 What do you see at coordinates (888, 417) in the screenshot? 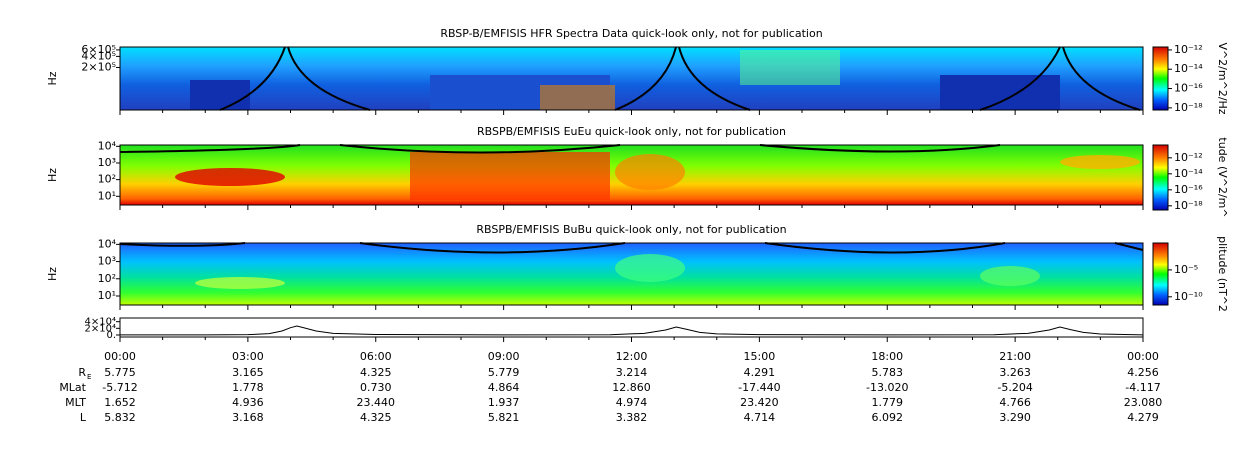
I see `ephemeris-value: 6.092` at bounding box center [888, 417].